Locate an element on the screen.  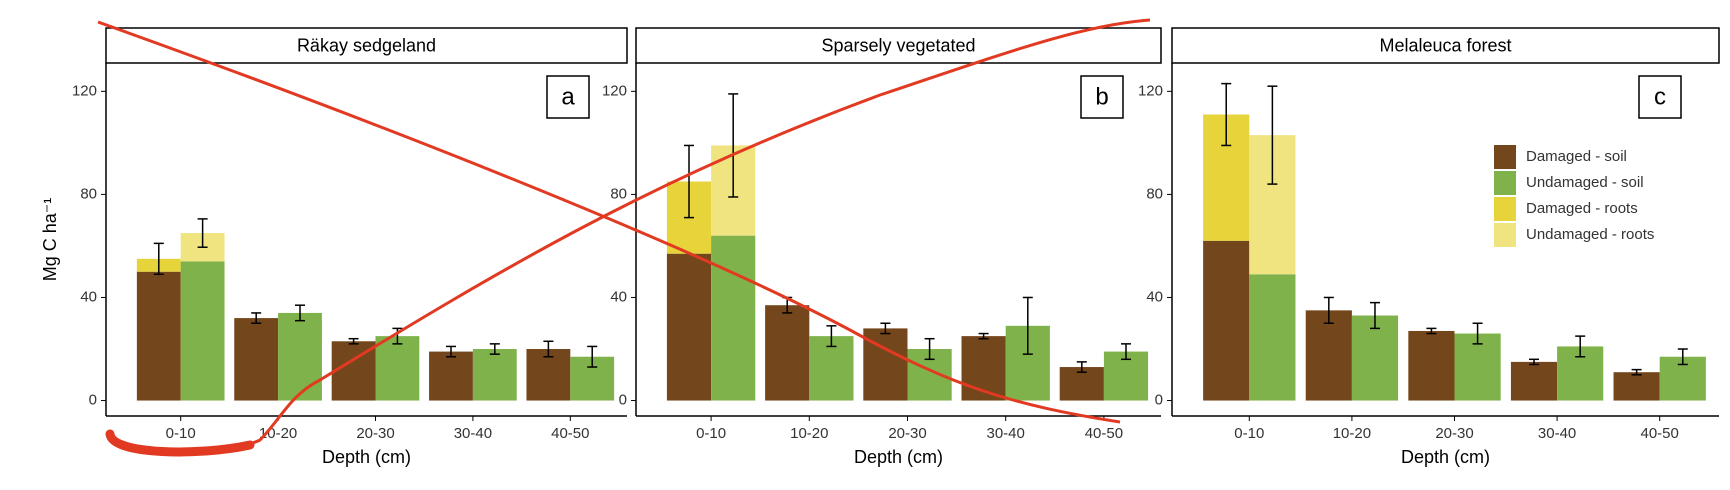
panel-title: Räkay sedgeland is located at coordinates (366, 45).